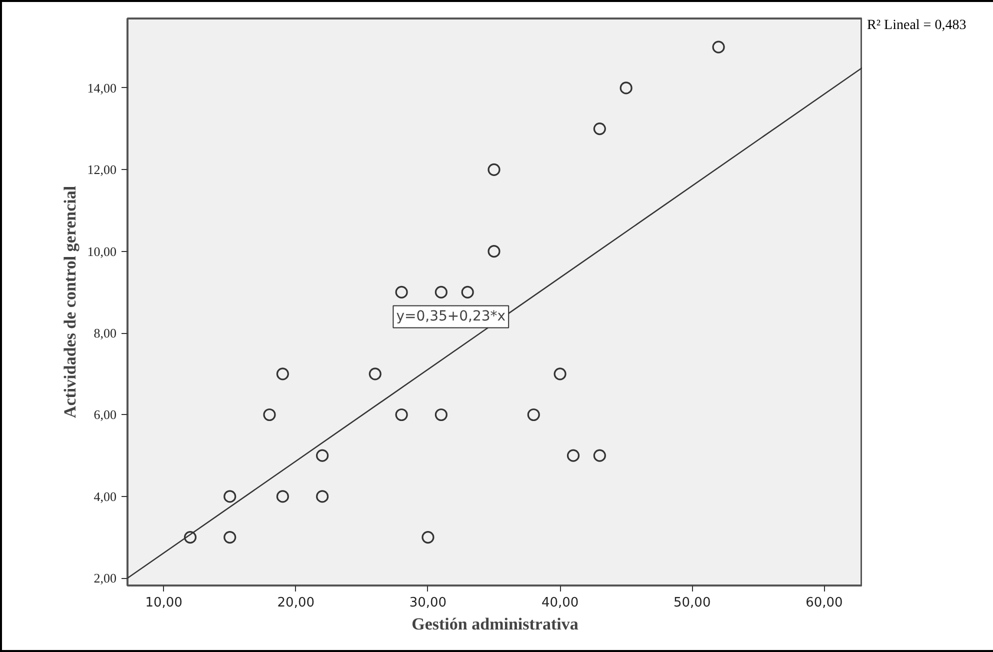  Describe the element at coordinates (560, 603) in the screenshot. I see `x-tick-label: 40,00` at that location.